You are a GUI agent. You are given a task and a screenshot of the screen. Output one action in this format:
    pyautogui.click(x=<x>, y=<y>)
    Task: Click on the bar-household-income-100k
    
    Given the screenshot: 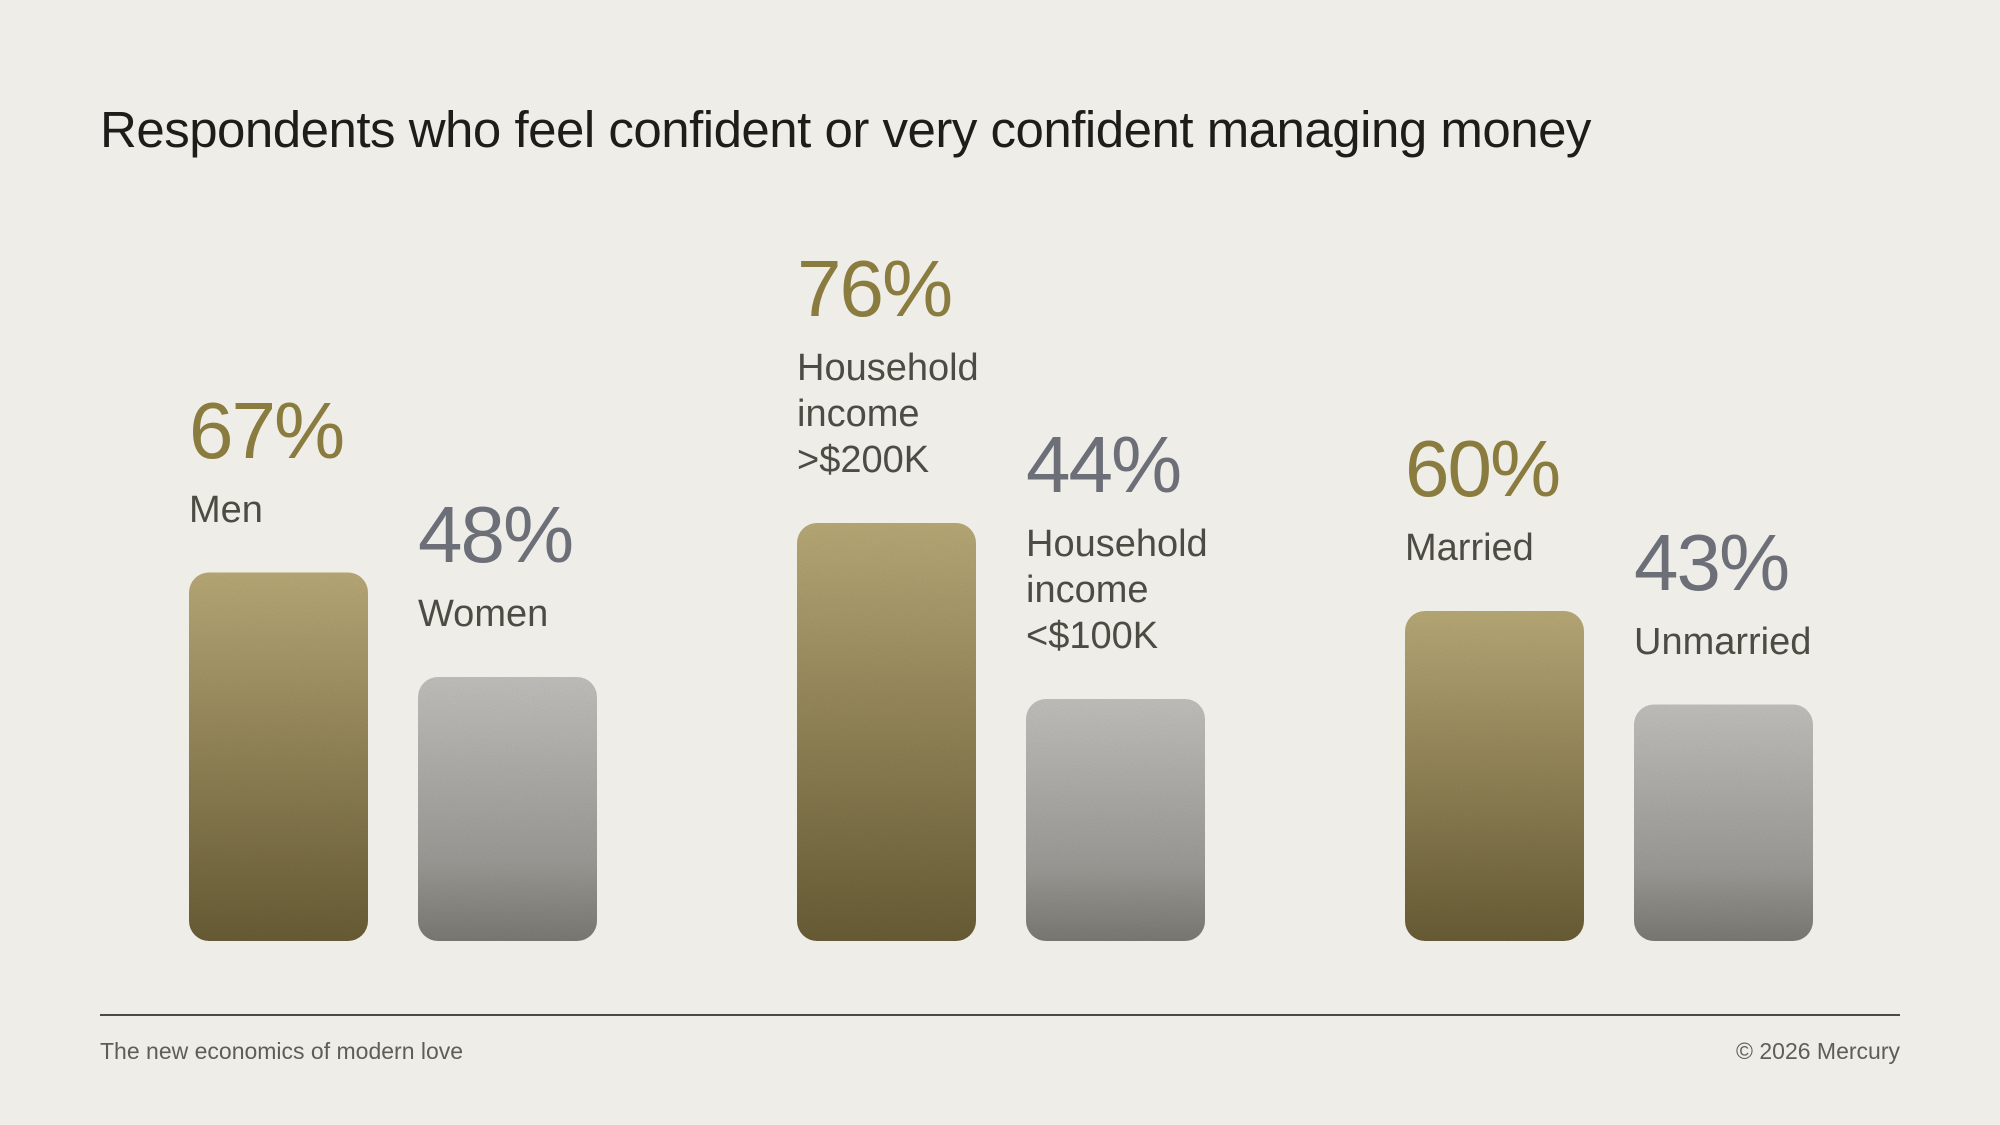 What is the action you would take?
    pyautogui.click(x=1115, y=820)
    